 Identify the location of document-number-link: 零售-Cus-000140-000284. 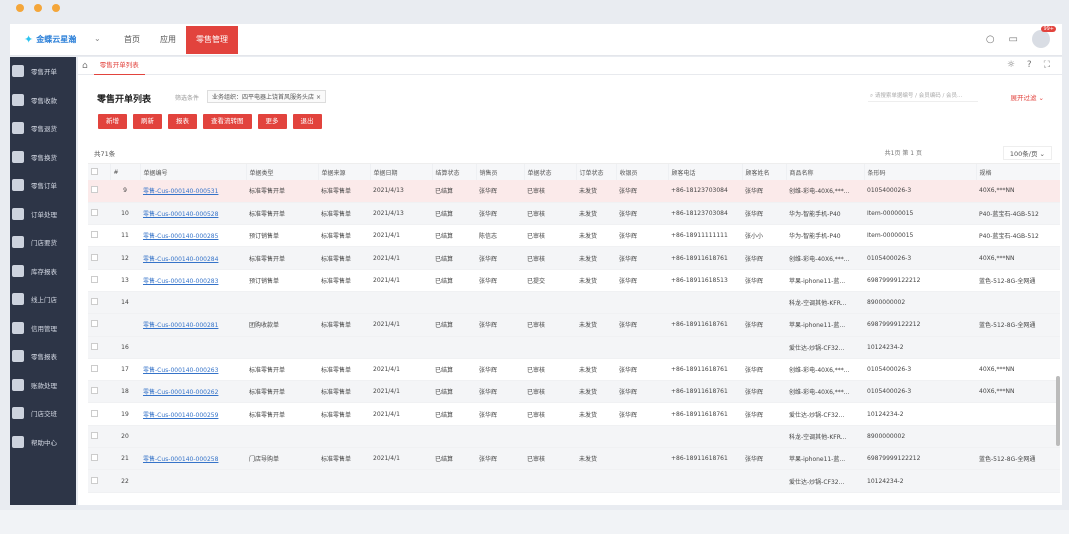
(193, 258).